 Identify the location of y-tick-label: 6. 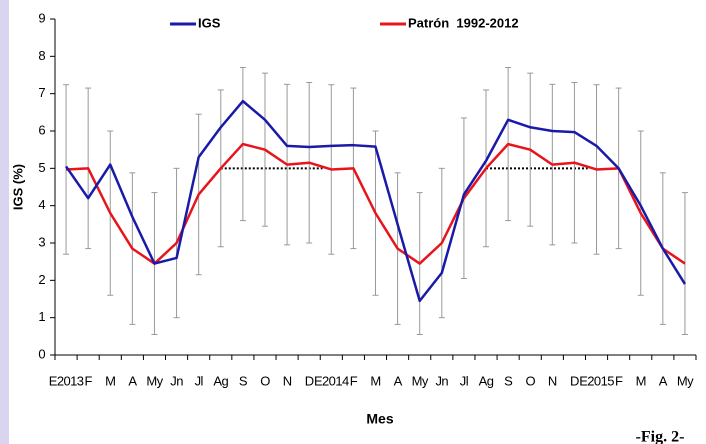
(41, 129).